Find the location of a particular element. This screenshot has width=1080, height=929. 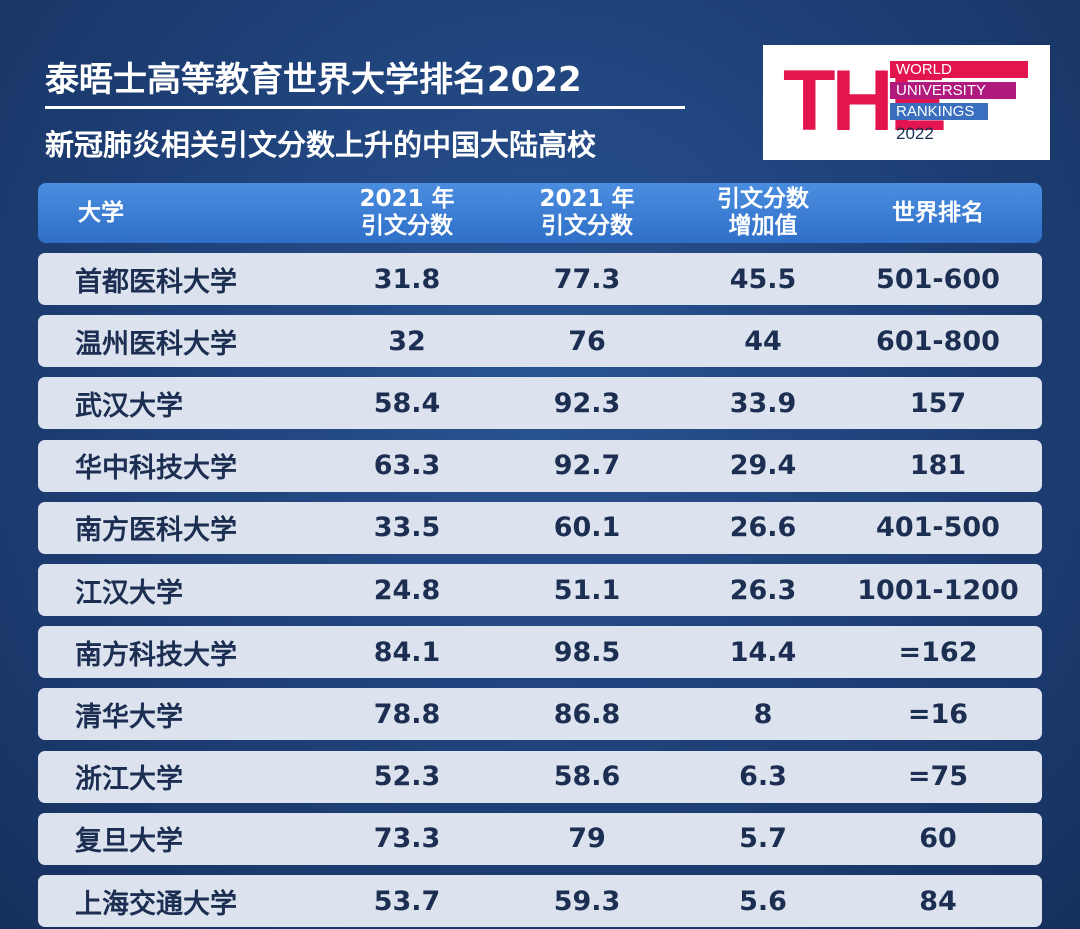

table-row: 首都医科大学 31.8 77.3 45.5 501-600 is located at coordinates (540, 279).